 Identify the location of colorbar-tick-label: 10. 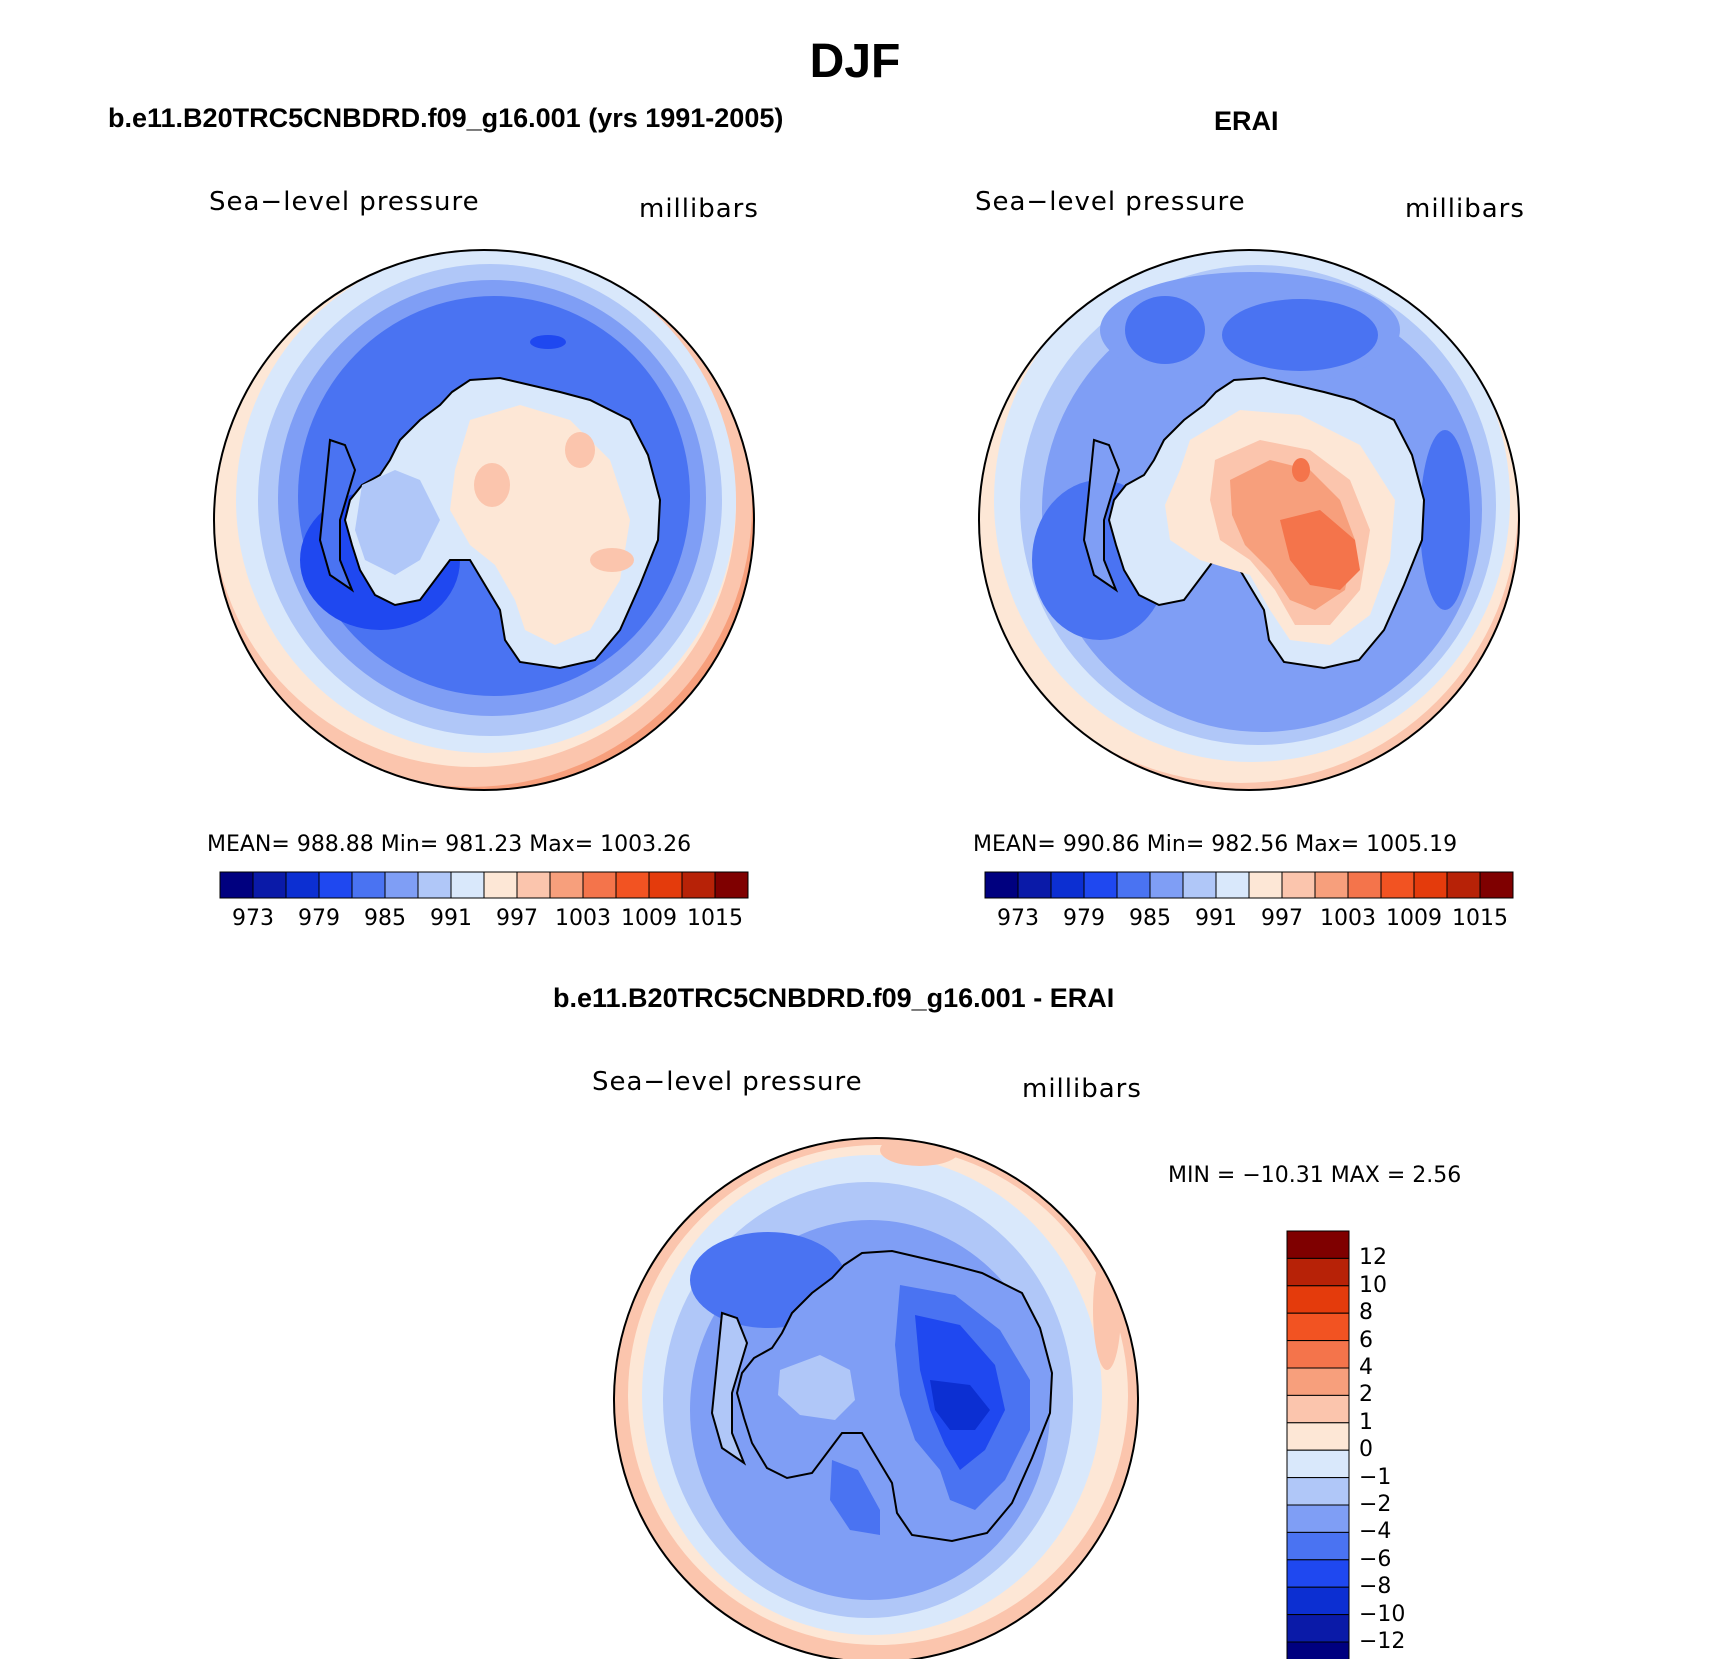
(1373, 1285).